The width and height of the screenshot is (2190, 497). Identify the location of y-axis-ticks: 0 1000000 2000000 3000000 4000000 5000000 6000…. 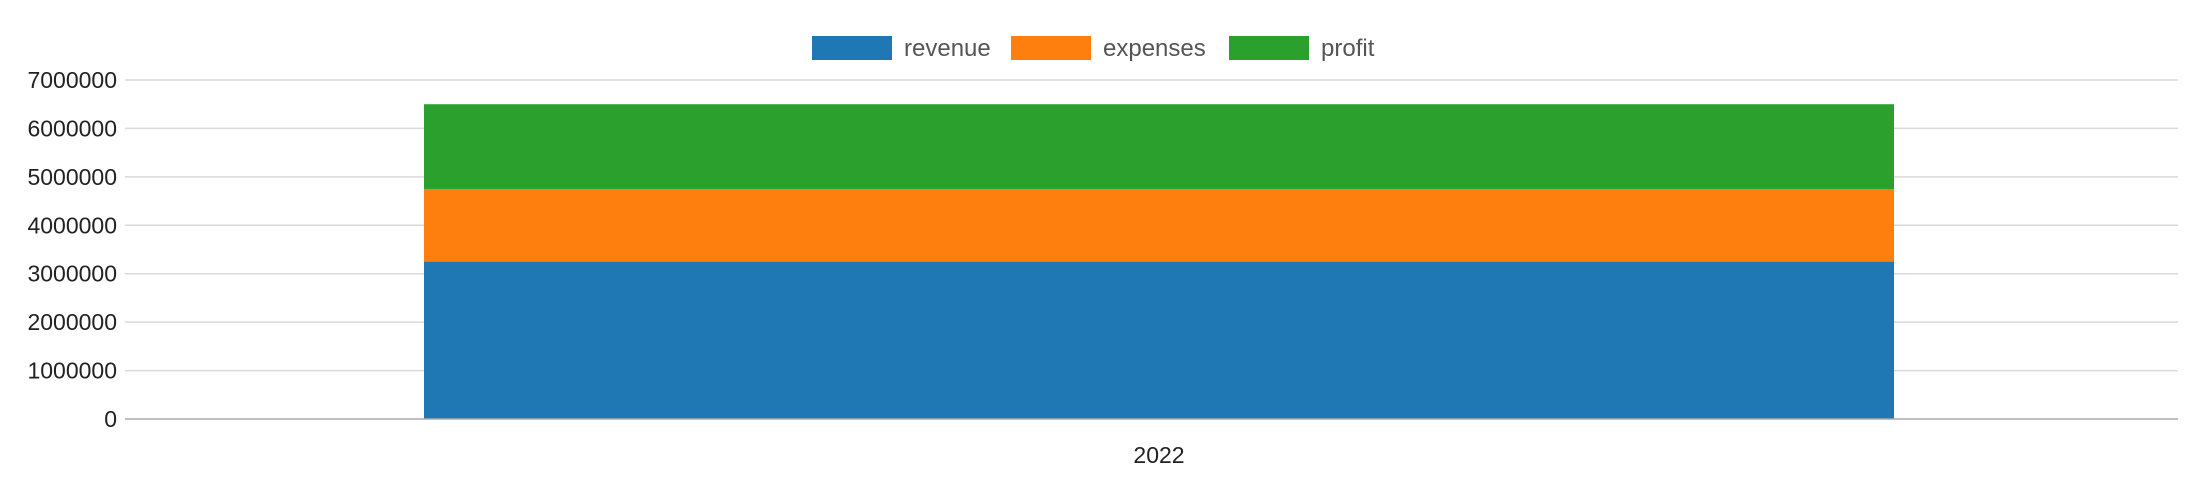
(72, 249).